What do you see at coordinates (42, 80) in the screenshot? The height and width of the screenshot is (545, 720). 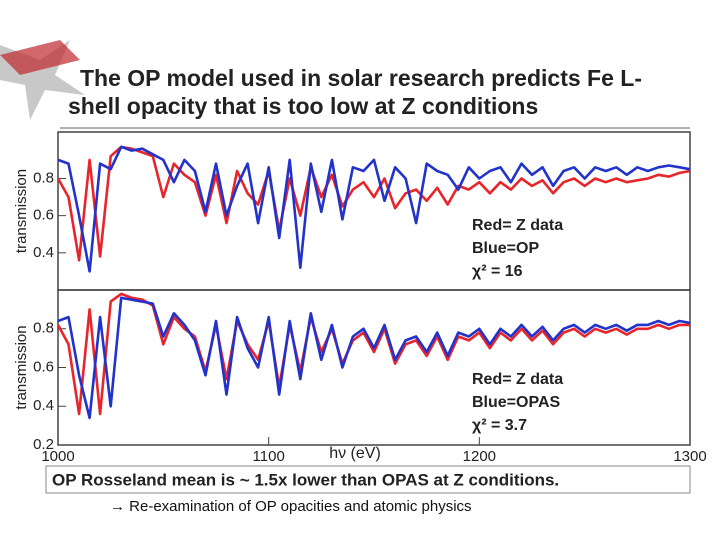 I see `logo` at bounding box center [42, 80].